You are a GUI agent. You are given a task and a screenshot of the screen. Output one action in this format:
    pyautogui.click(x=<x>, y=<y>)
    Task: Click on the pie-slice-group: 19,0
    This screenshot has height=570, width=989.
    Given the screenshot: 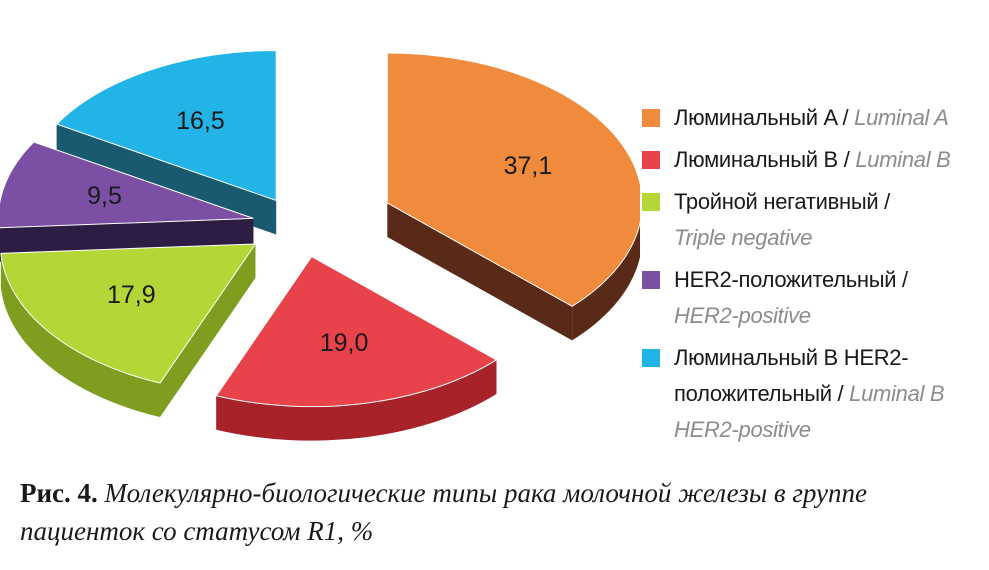 What is the action you would take?
    pyautogui.click(x=356, y=348)
    